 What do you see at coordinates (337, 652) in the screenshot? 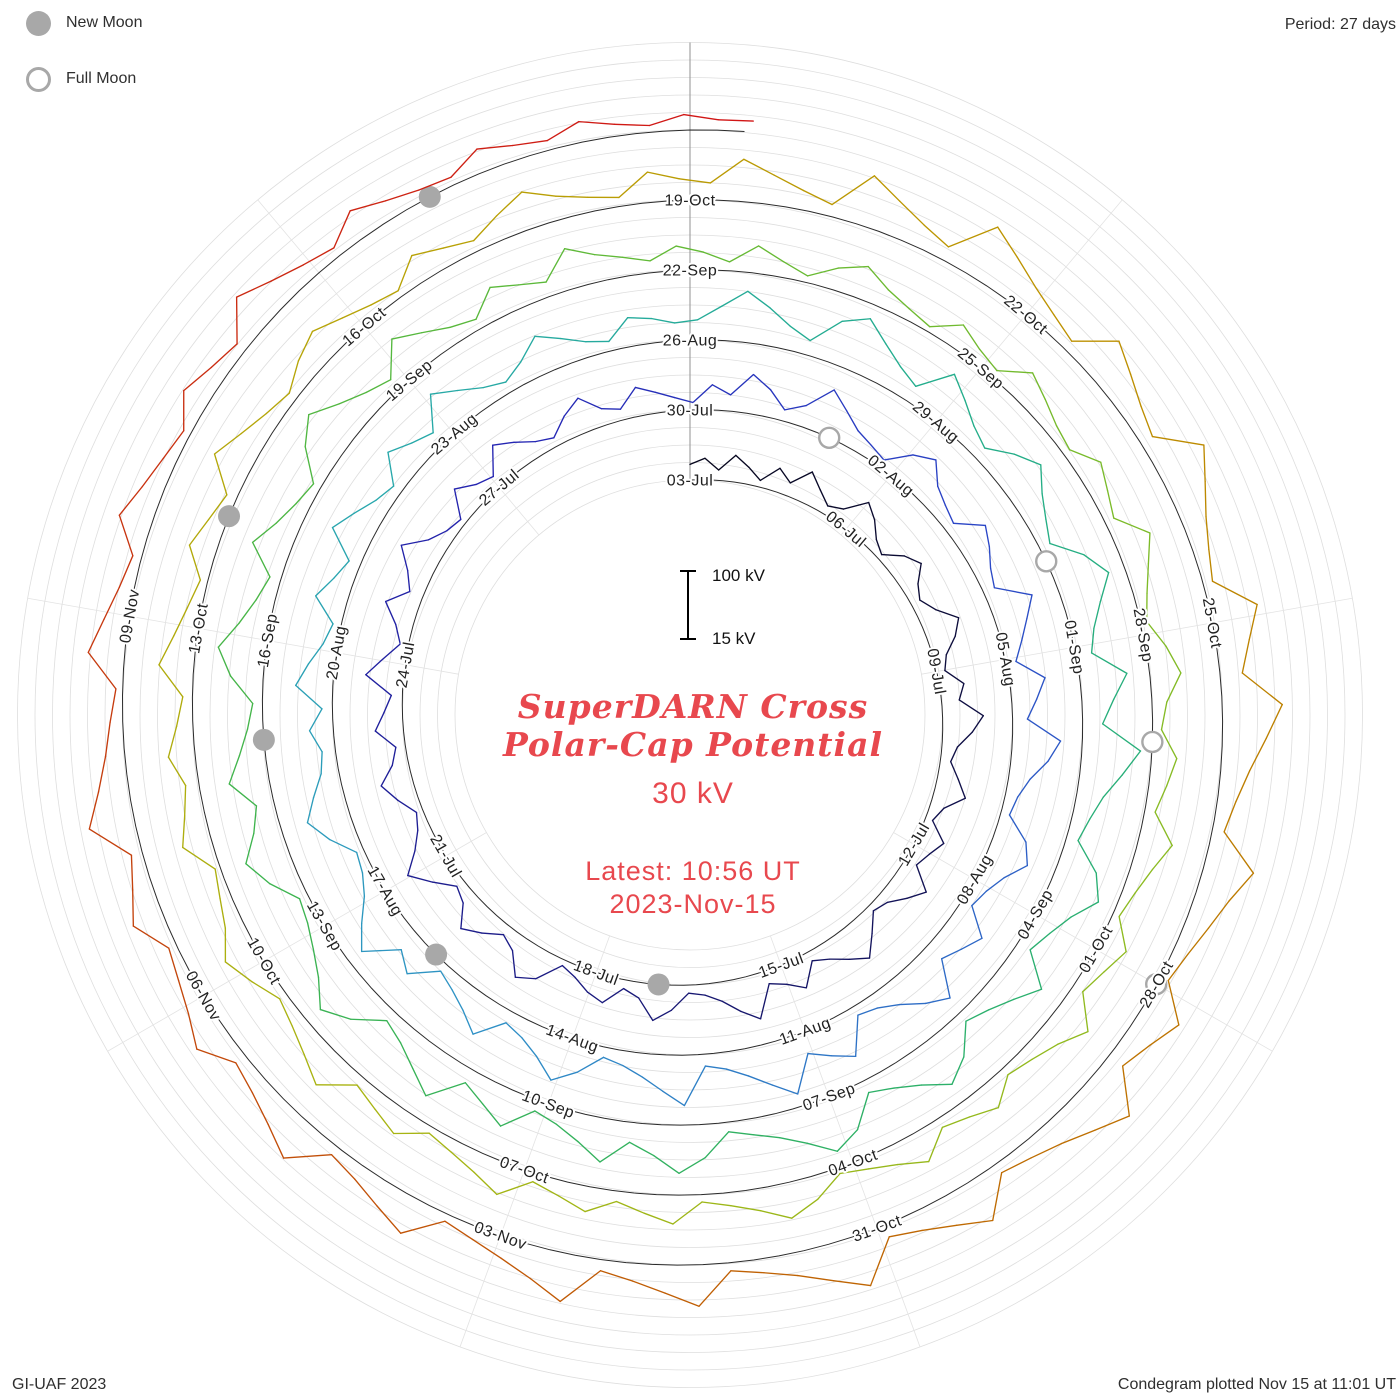
I see `date-label: 20-Aug` at bounding box center [337, 652].